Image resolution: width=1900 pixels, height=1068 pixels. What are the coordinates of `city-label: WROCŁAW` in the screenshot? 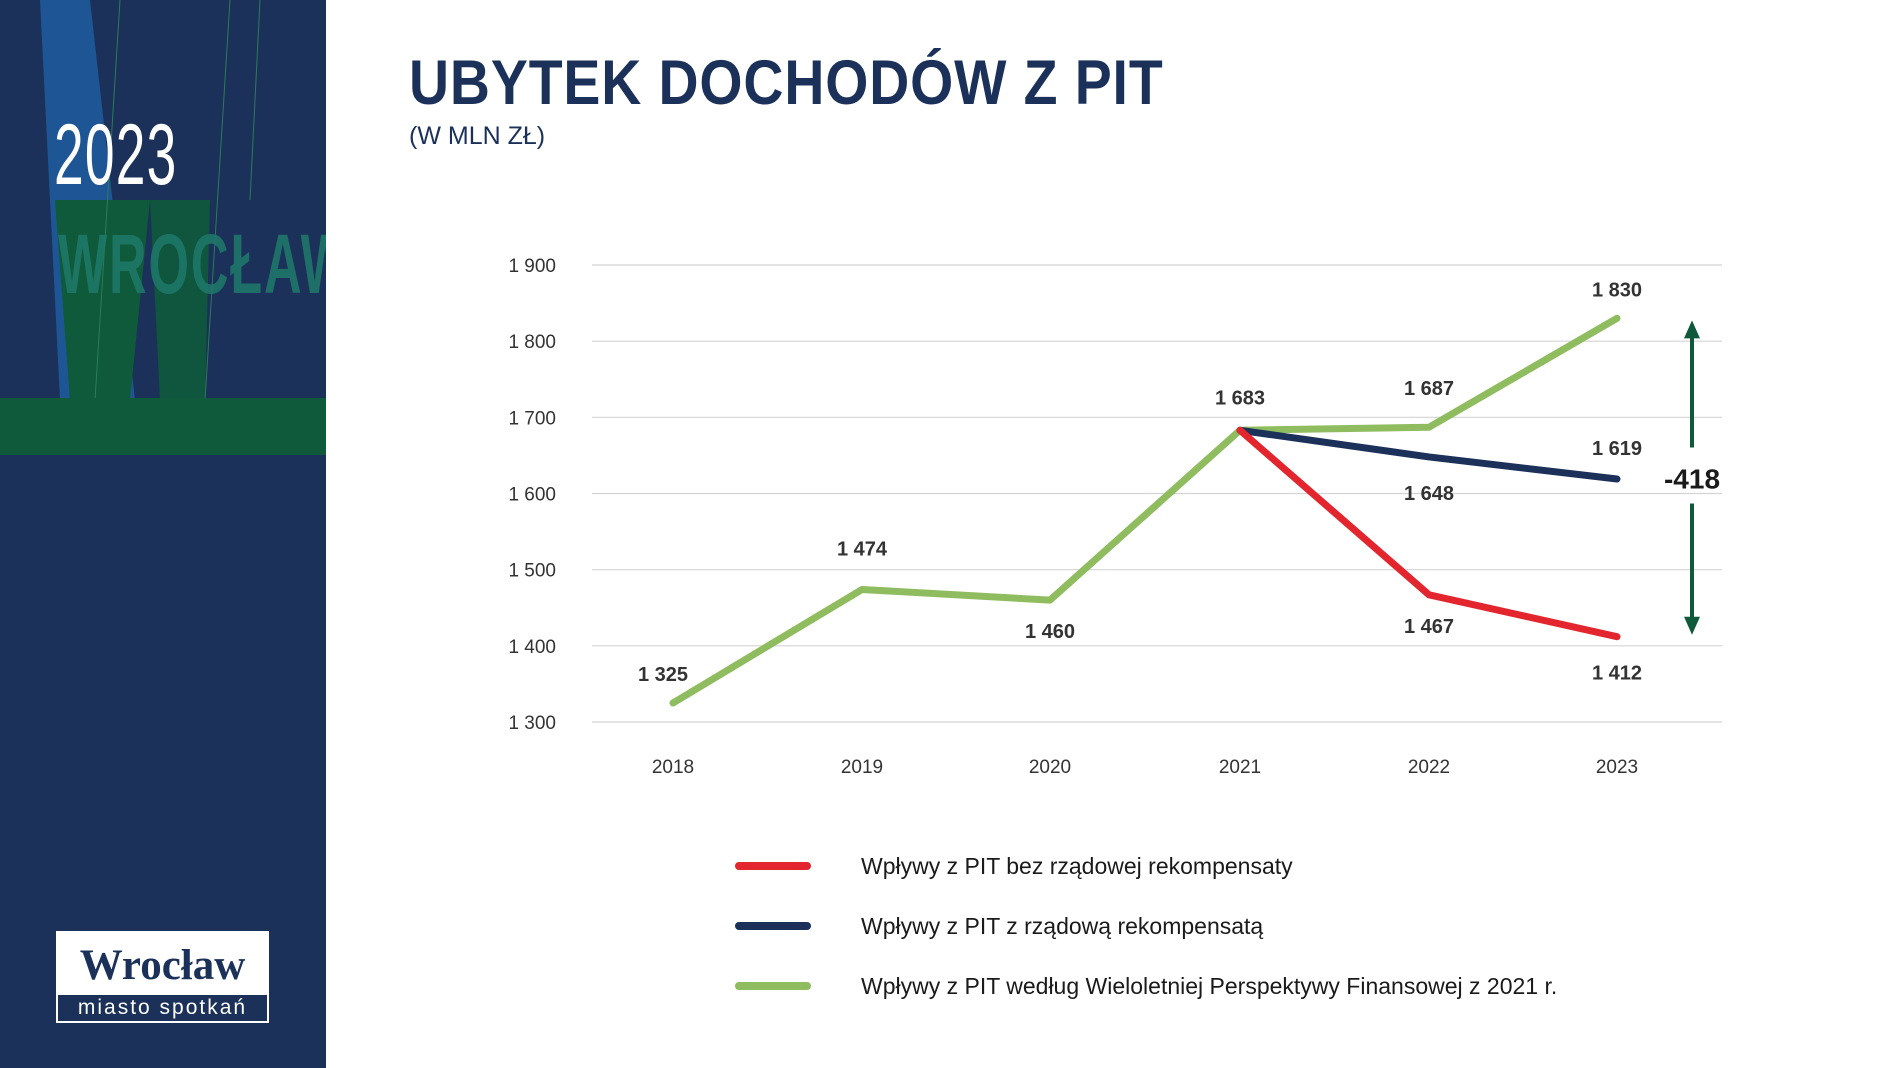 It's located at (192, 264).